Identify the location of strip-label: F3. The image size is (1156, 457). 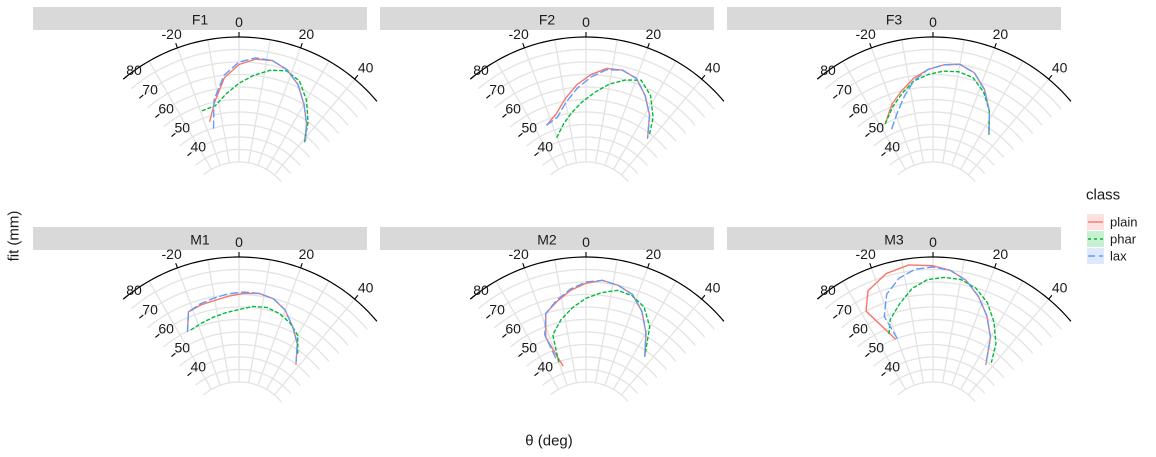
(894, 20).